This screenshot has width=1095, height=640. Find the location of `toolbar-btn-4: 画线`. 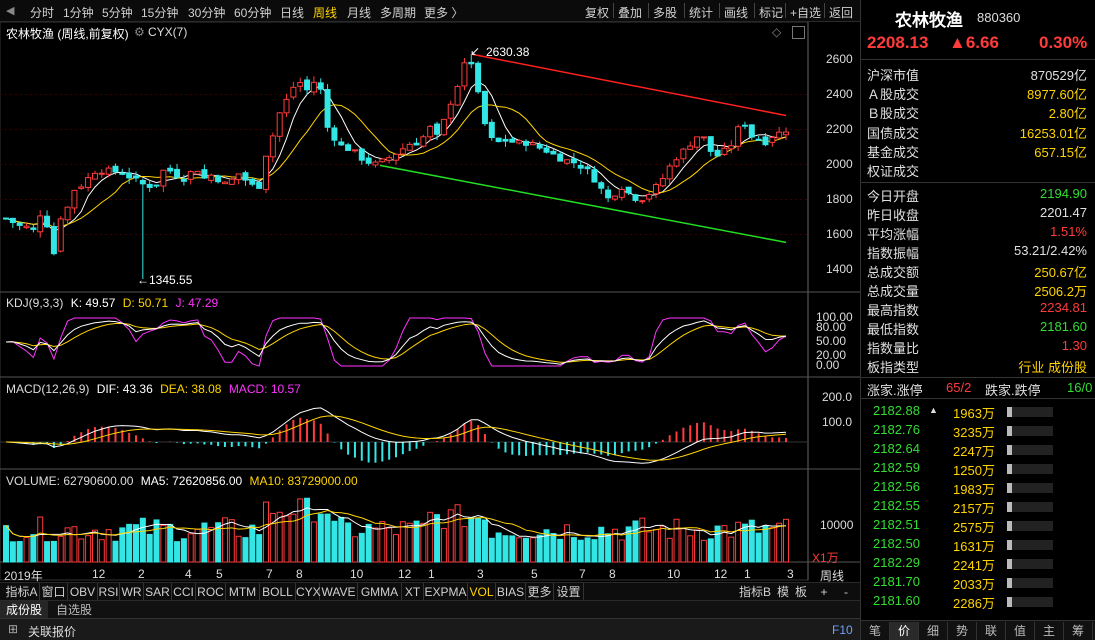

toolbar-btn-4: 画线 is located at coordinates (736, 13).